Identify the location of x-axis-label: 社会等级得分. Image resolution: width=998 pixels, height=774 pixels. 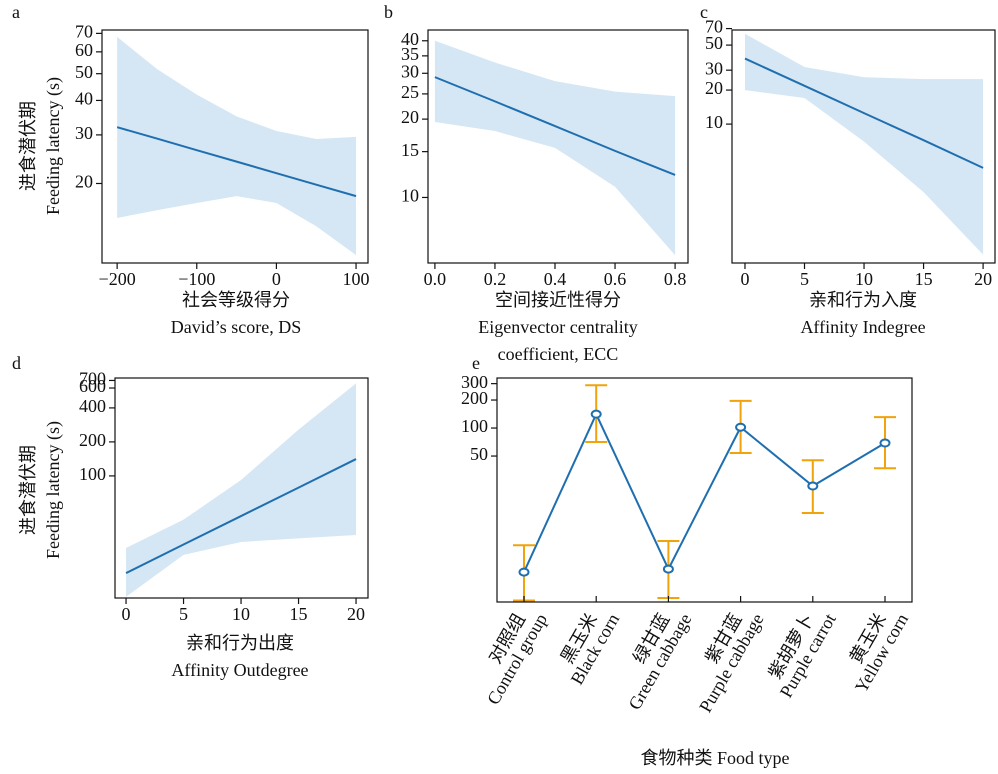
(236, 300).